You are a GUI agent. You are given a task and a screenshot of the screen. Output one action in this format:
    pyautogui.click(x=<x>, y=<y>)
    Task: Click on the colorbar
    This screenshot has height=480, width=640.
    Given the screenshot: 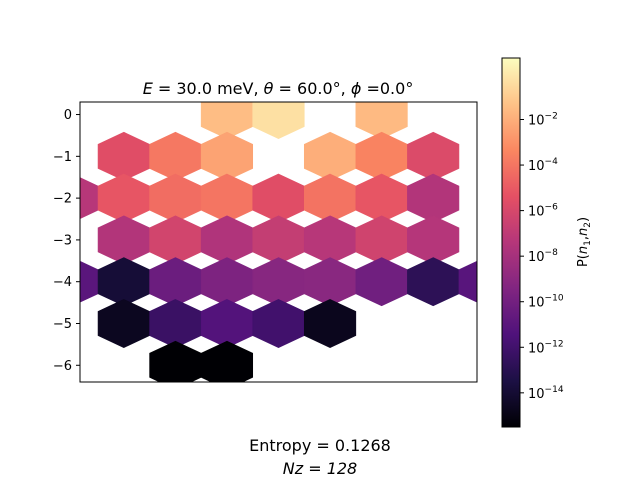 What is the action you would take?
    pyautogui.click(x=511, y=242)
    